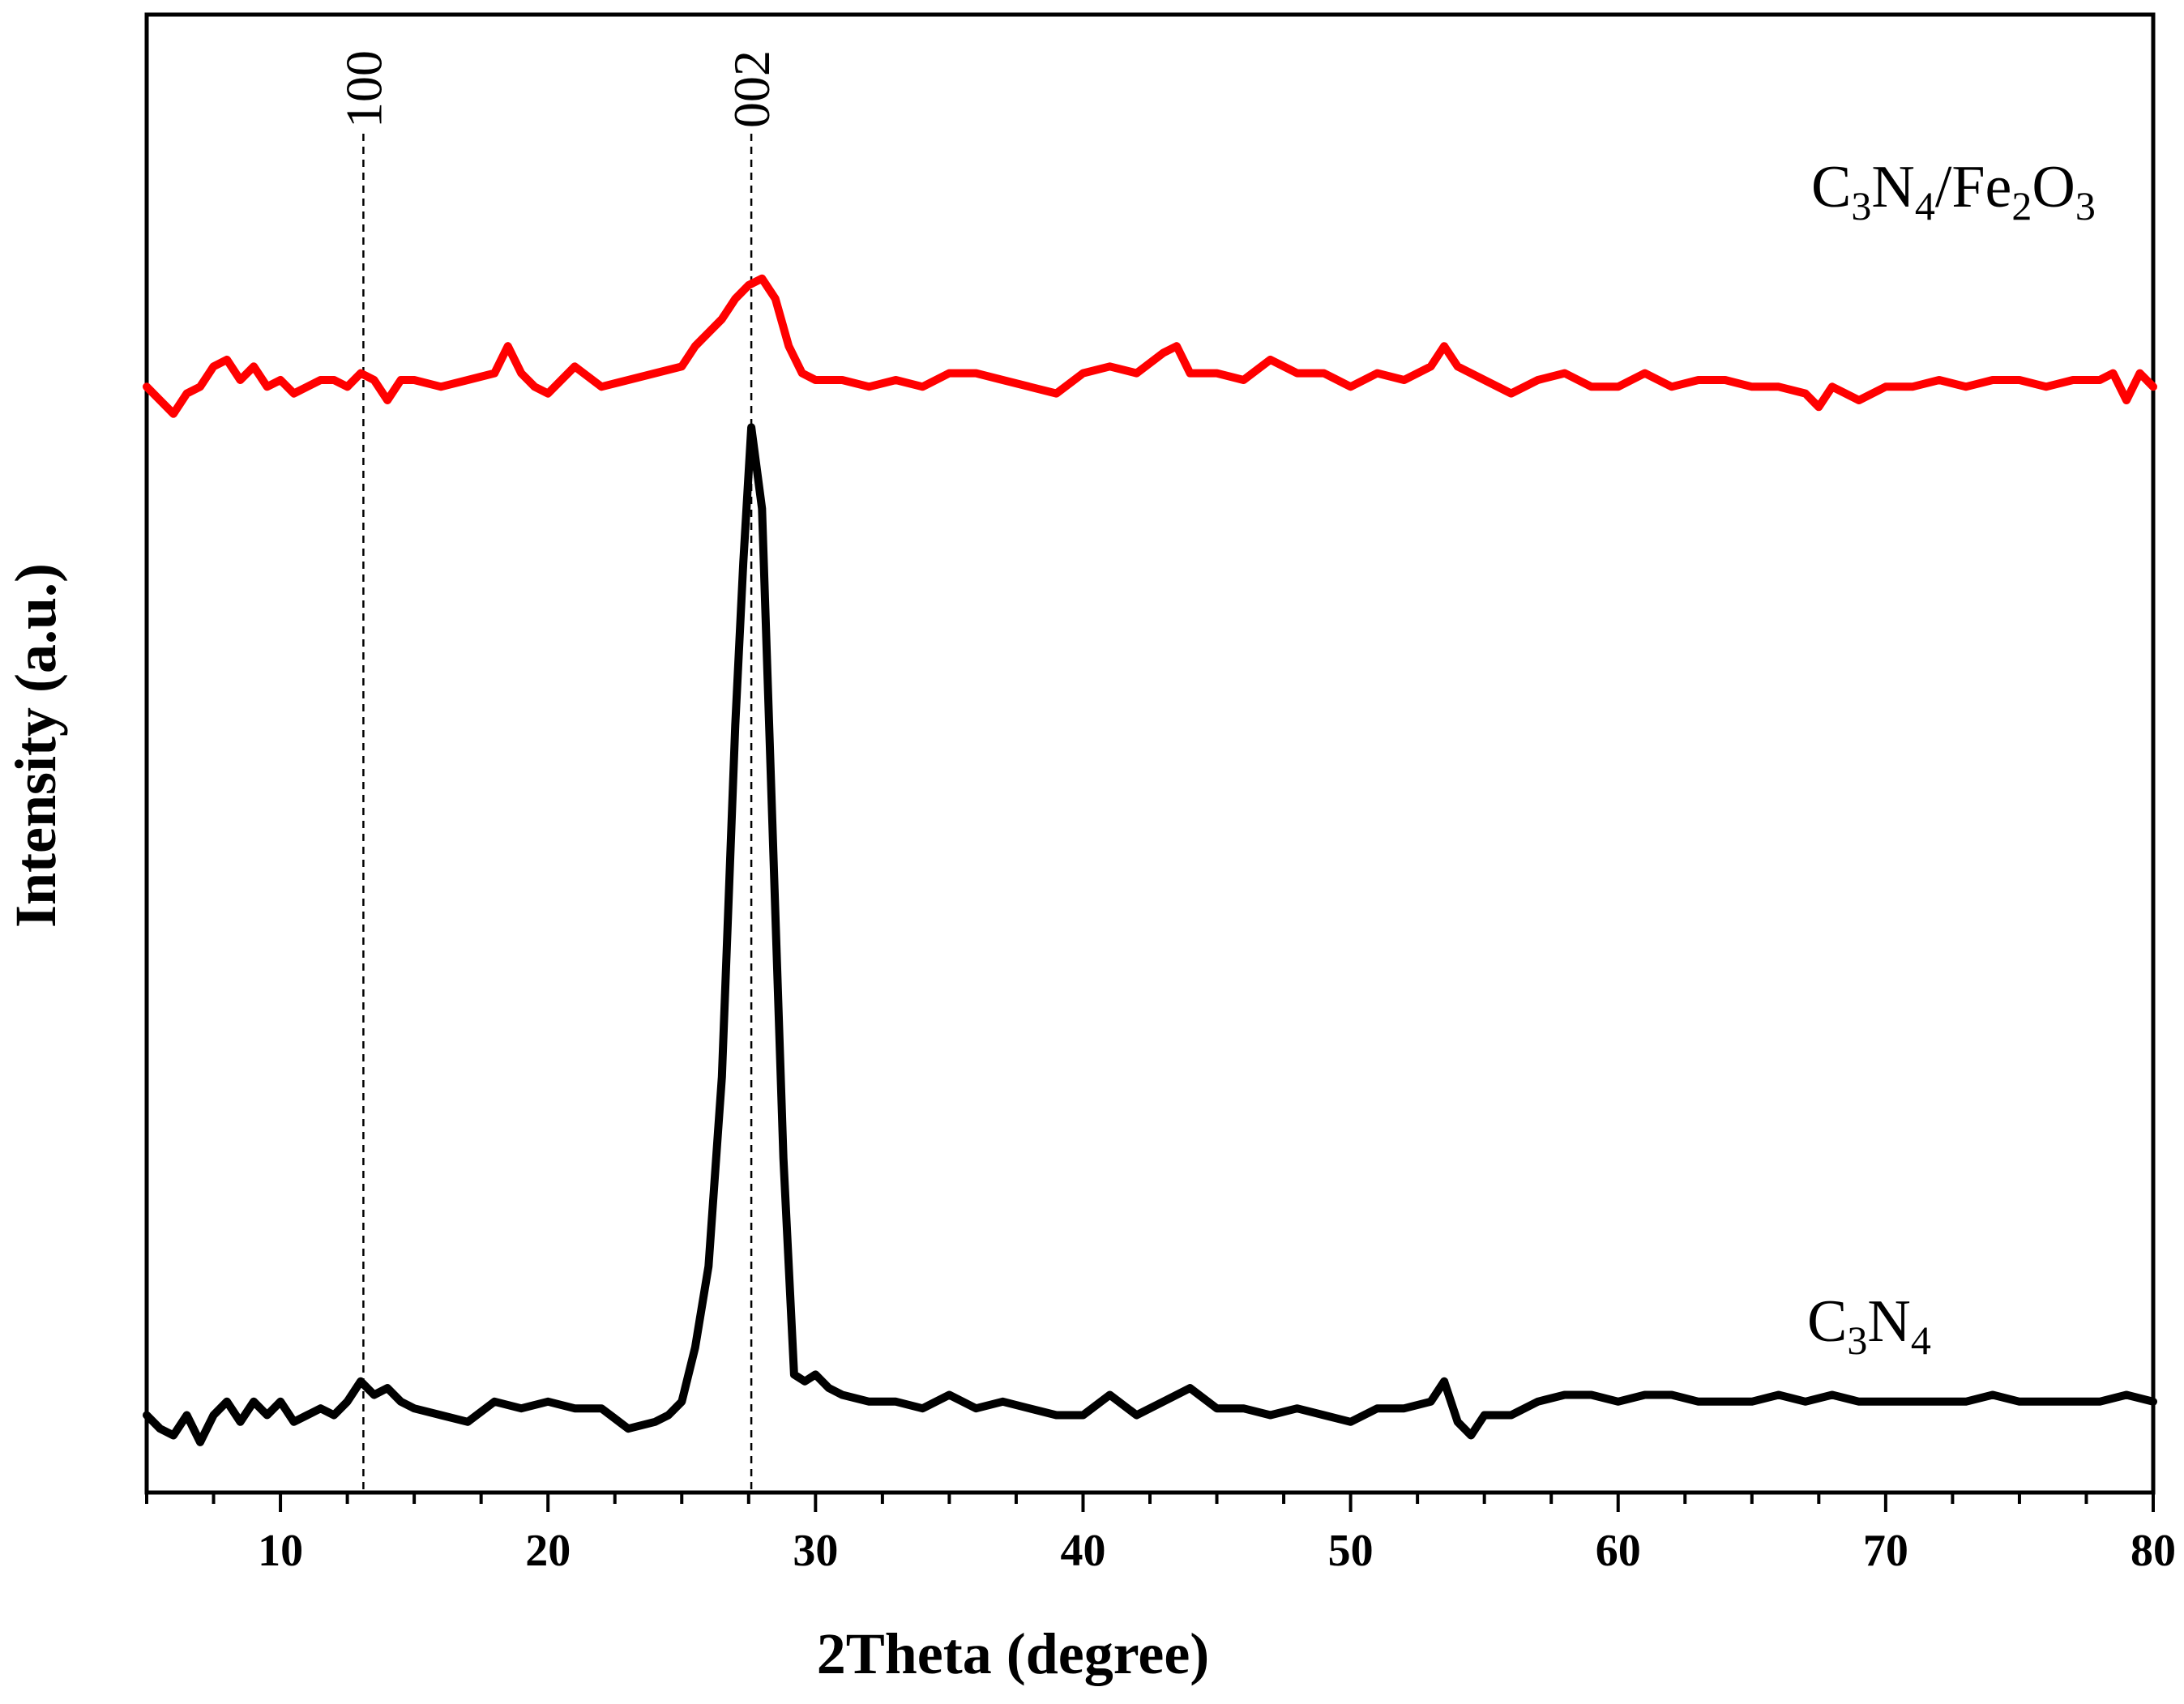  What do you see at coordinates (1951, 758) in the screenshot?
I see `series-labels: C3N4 C3N4/Fe2O3` at bounding box center [1951, 758].